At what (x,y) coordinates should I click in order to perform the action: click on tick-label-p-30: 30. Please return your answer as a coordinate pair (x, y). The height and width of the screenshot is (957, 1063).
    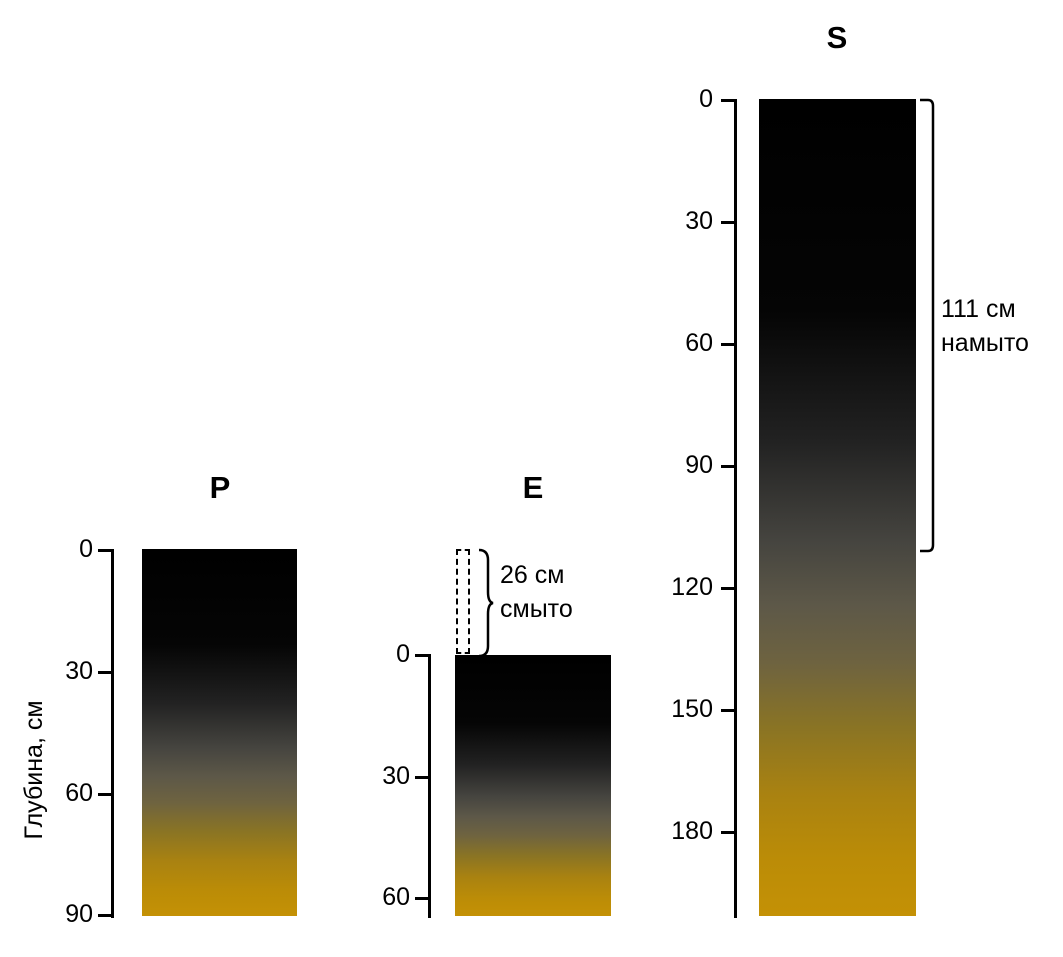
    Looking at the image, I should click on (79, 671).